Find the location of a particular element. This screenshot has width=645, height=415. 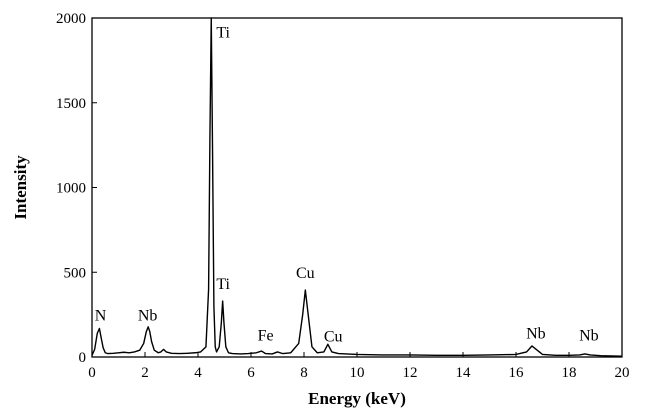

x-tick-label: 2 is located at coordinates (145, 373).